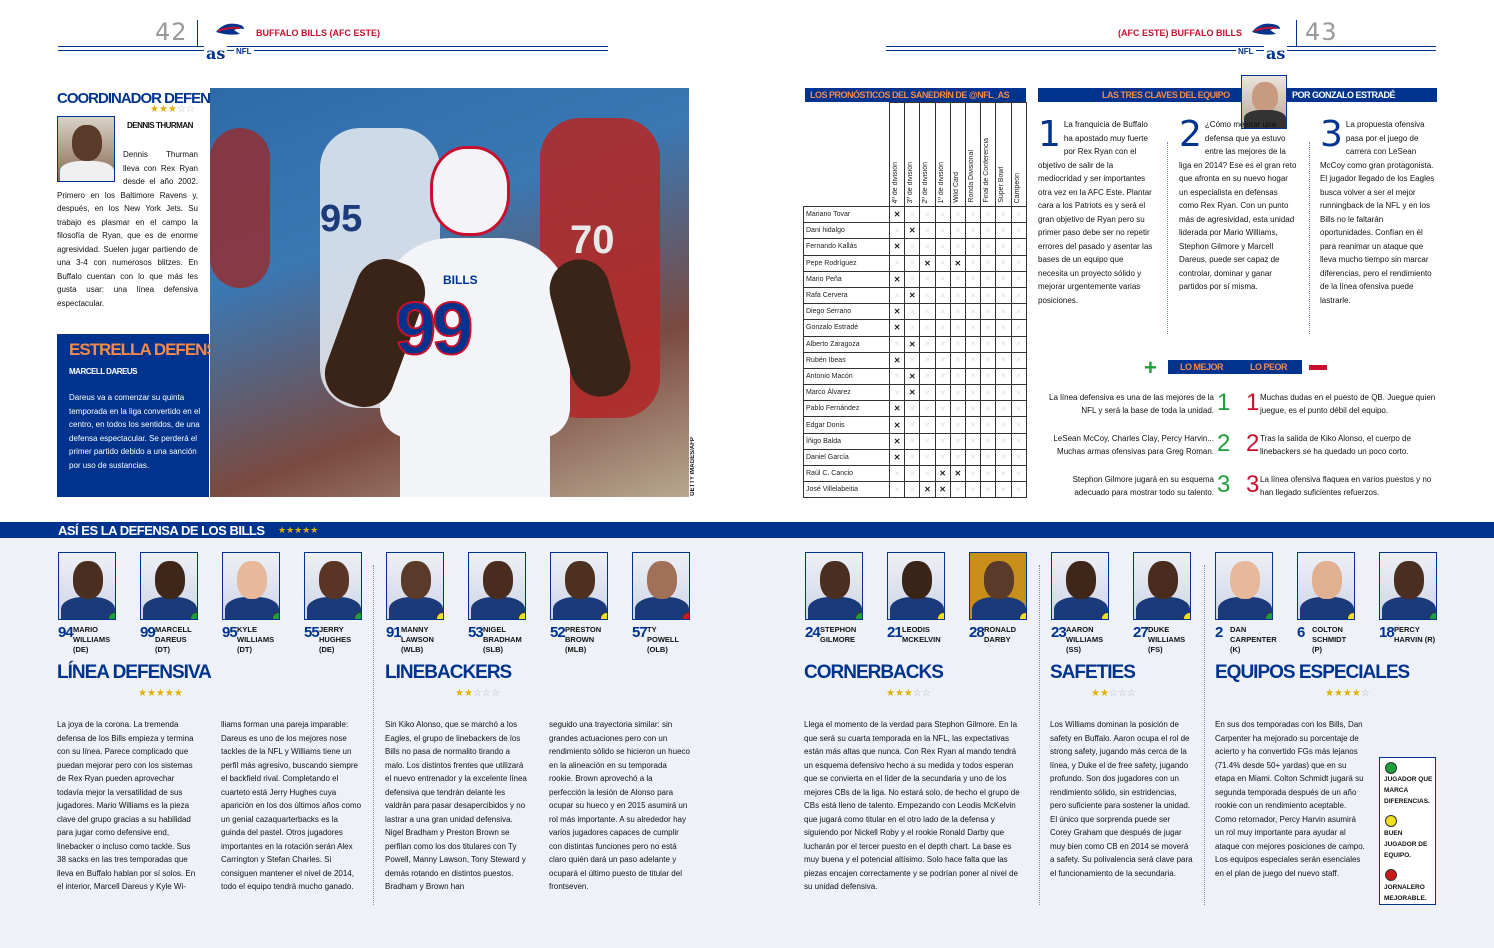 Image resolution: width=1494 pixels, height=948 pixels. I want to click on header-rule, so click(1161, 50).